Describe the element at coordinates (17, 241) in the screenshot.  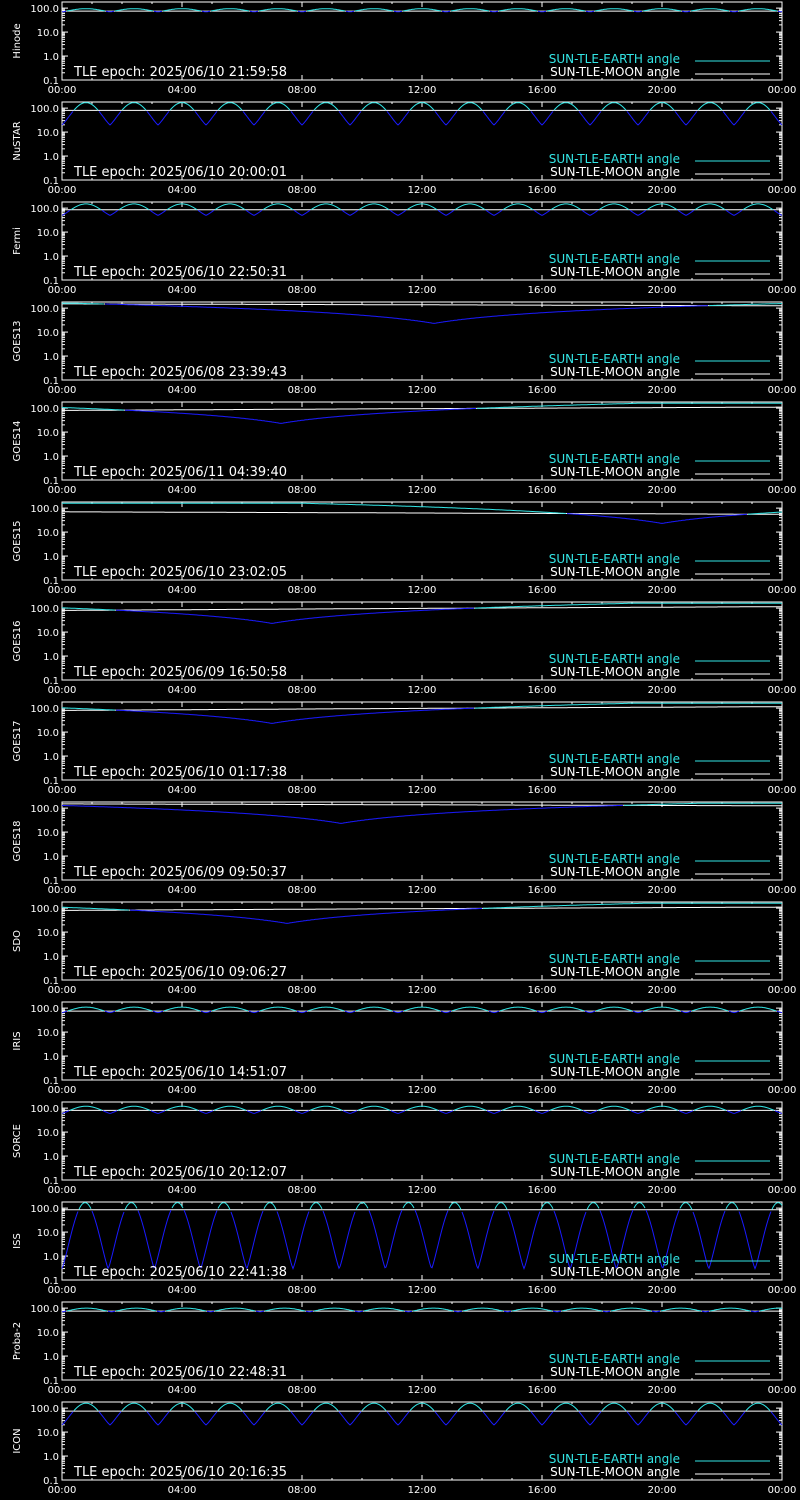
I see `satellite-name: Fermi` at that location.